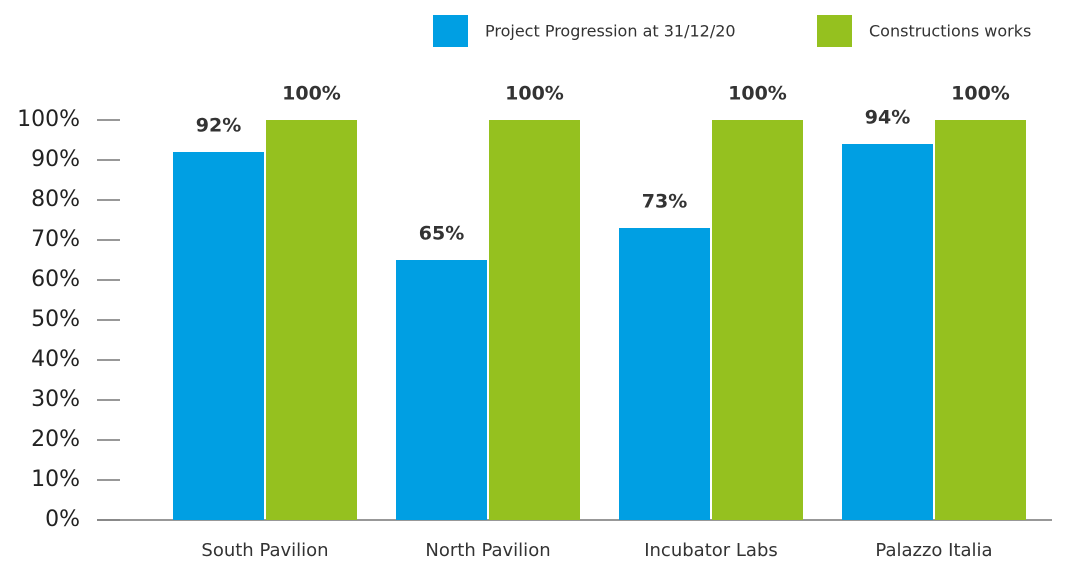 This screenshot has height=565, width=1066. I want to click on y-tick-label: 50%, so click(55, 319).